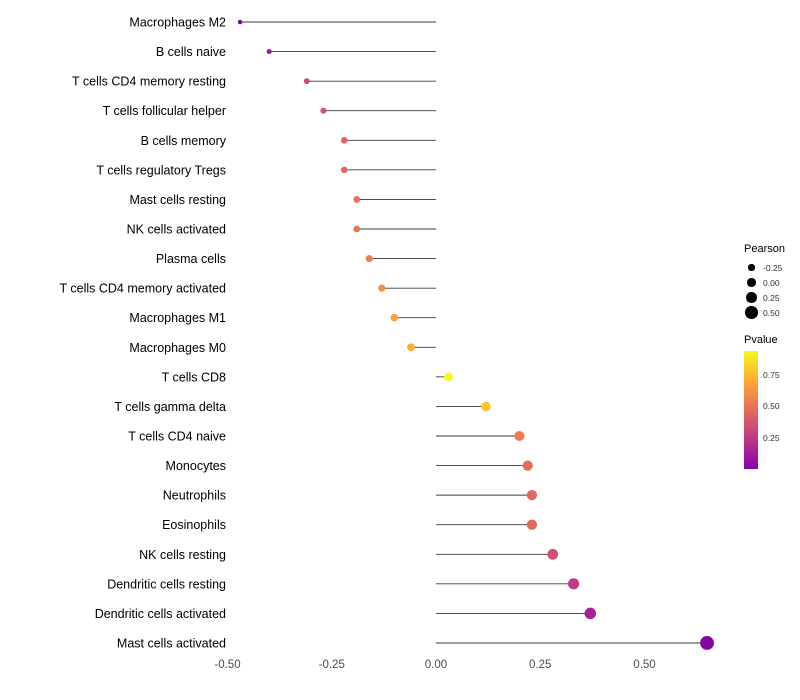 This screenshot has height=700, width=800. What do you see at coordinates (182, 555) in the screenshot?
I see `category-label: NK cells resting` at bounding box center [182, 555].